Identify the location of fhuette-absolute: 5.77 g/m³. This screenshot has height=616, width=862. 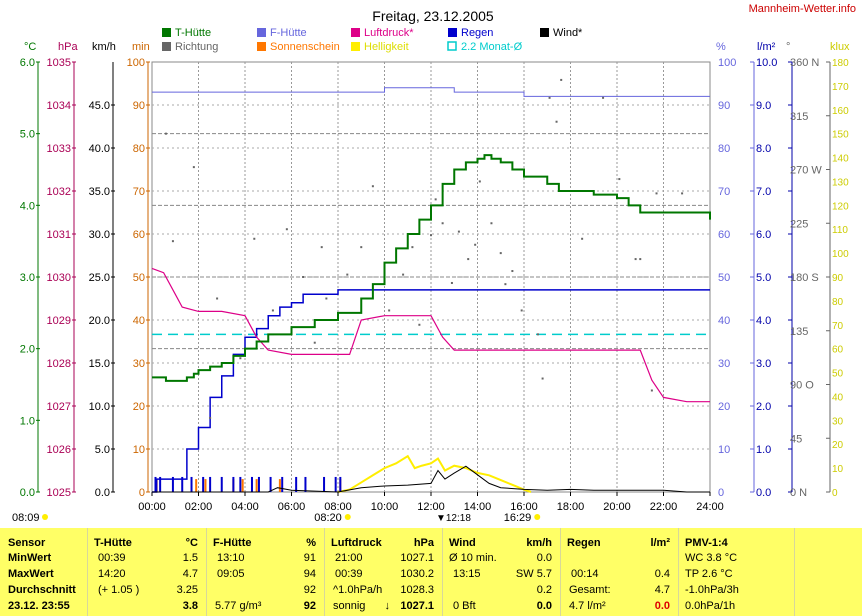
(238, 606).